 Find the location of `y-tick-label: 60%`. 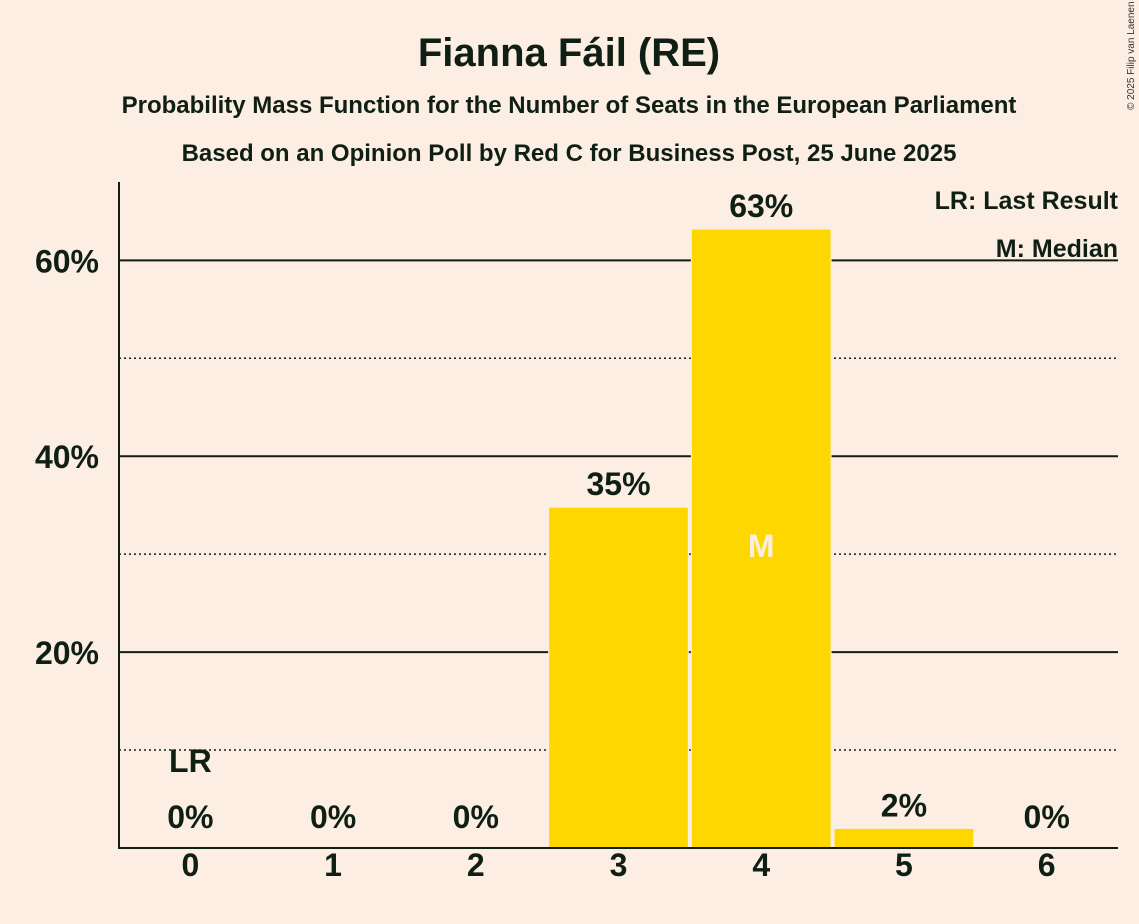

y-tick-label: 60% is located at coordinates (67, 261).